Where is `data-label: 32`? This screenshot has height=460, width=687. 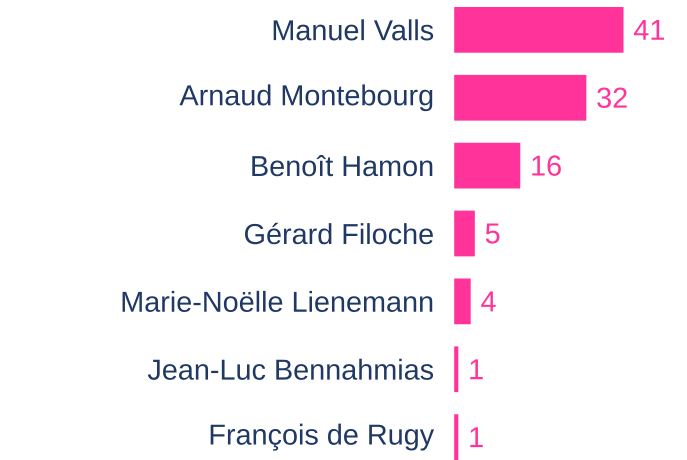 data-label: 32 is located at coordinates (612, 97).